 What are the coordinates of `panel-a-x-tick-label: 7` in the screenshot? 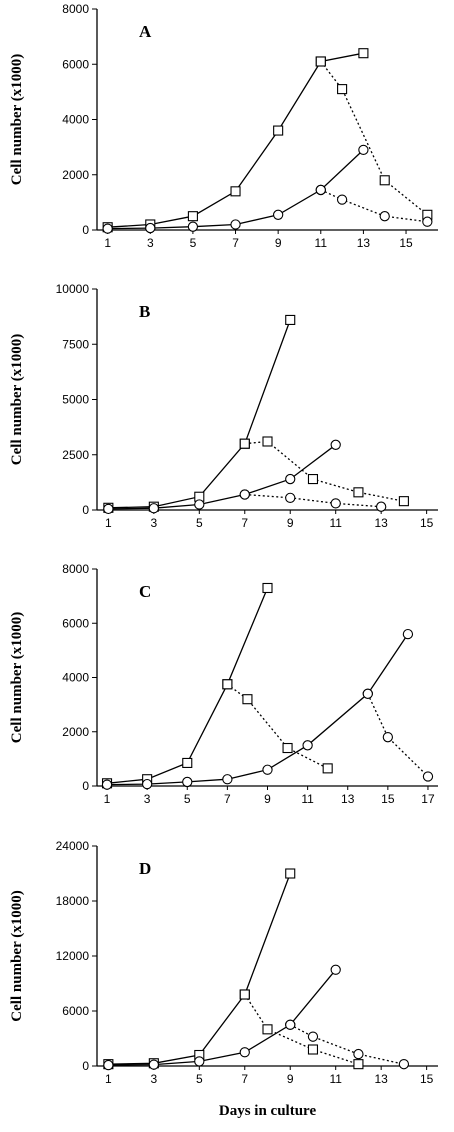 It's located at (235, 243).